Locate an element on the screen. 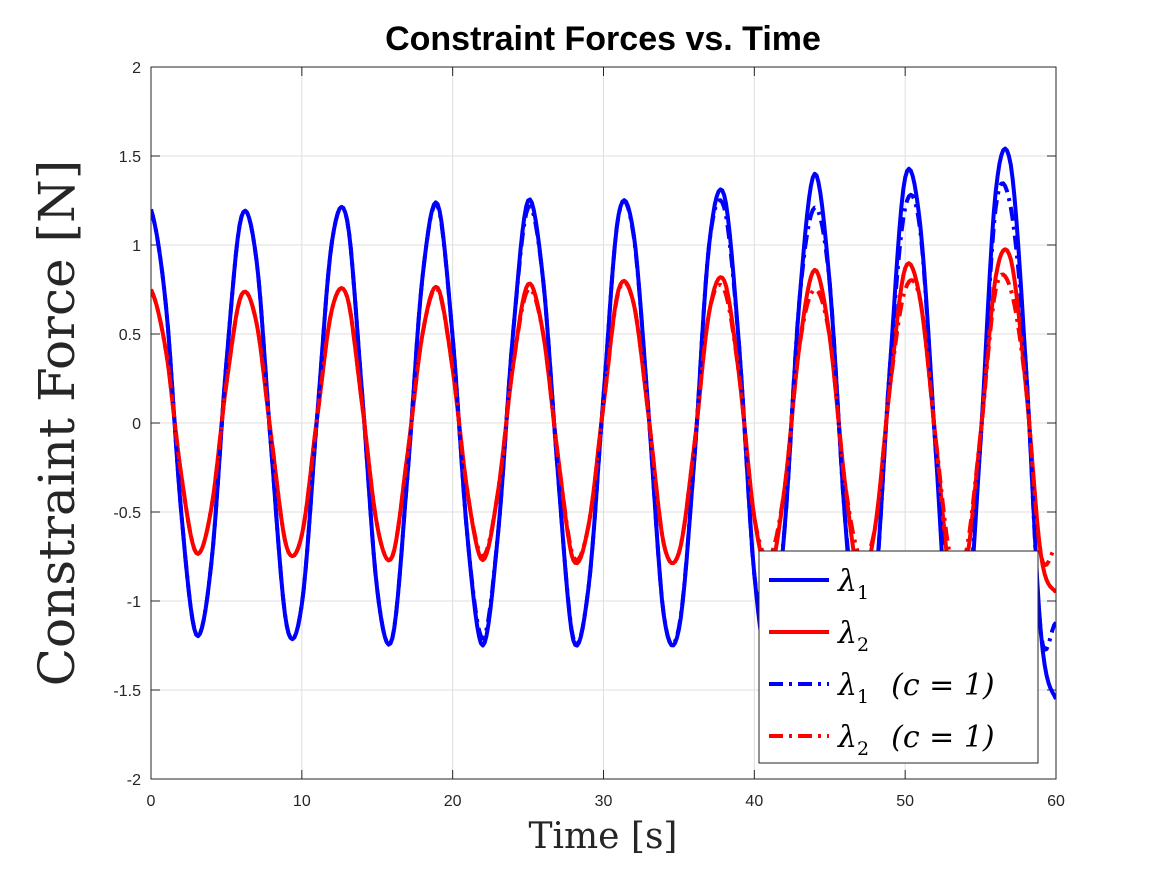 The image size is (1167, 875). y-tick-label: -2 is located at coordinates (134, 780).